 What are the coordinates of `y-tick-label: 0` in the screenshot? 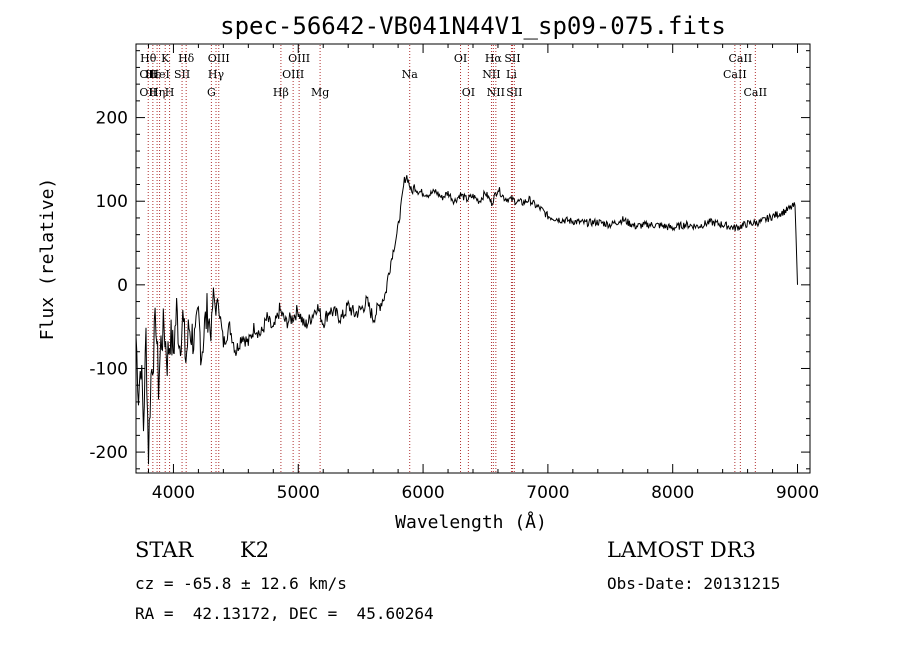 It's located at (122, 286).